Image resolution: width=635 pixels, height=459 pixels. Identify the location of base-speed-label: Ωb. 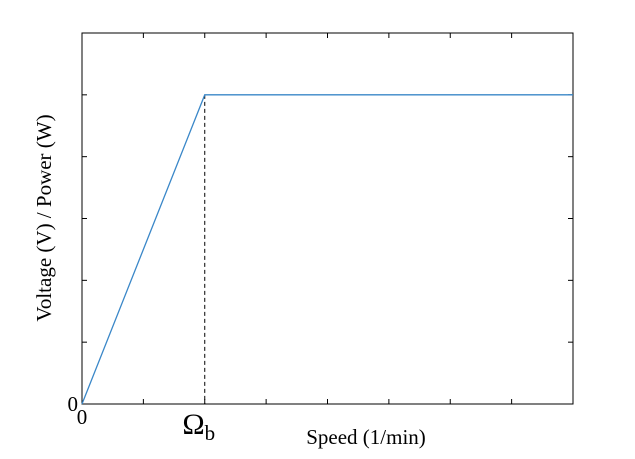
(198, 426).